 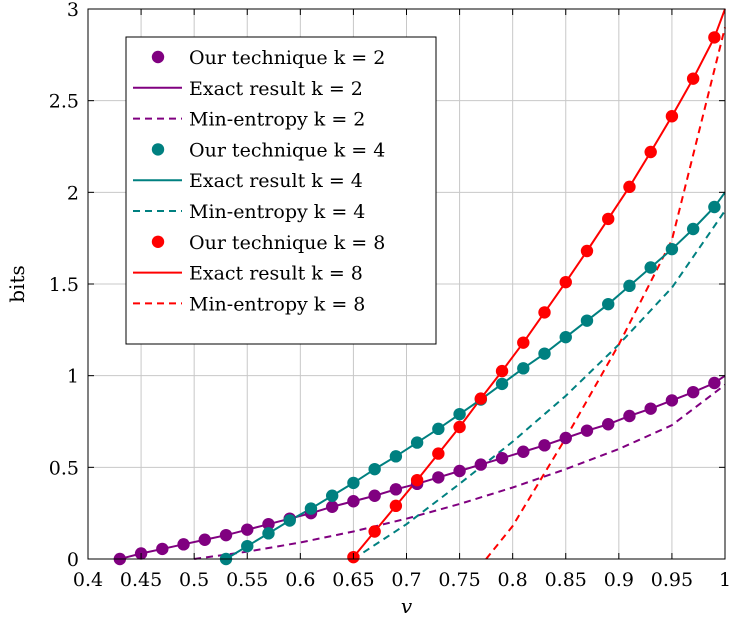 What do you see at coordinates (406, 580) in the screenshot?
I see `x-tick-label: 0.7` at bounding box center [406, 580].